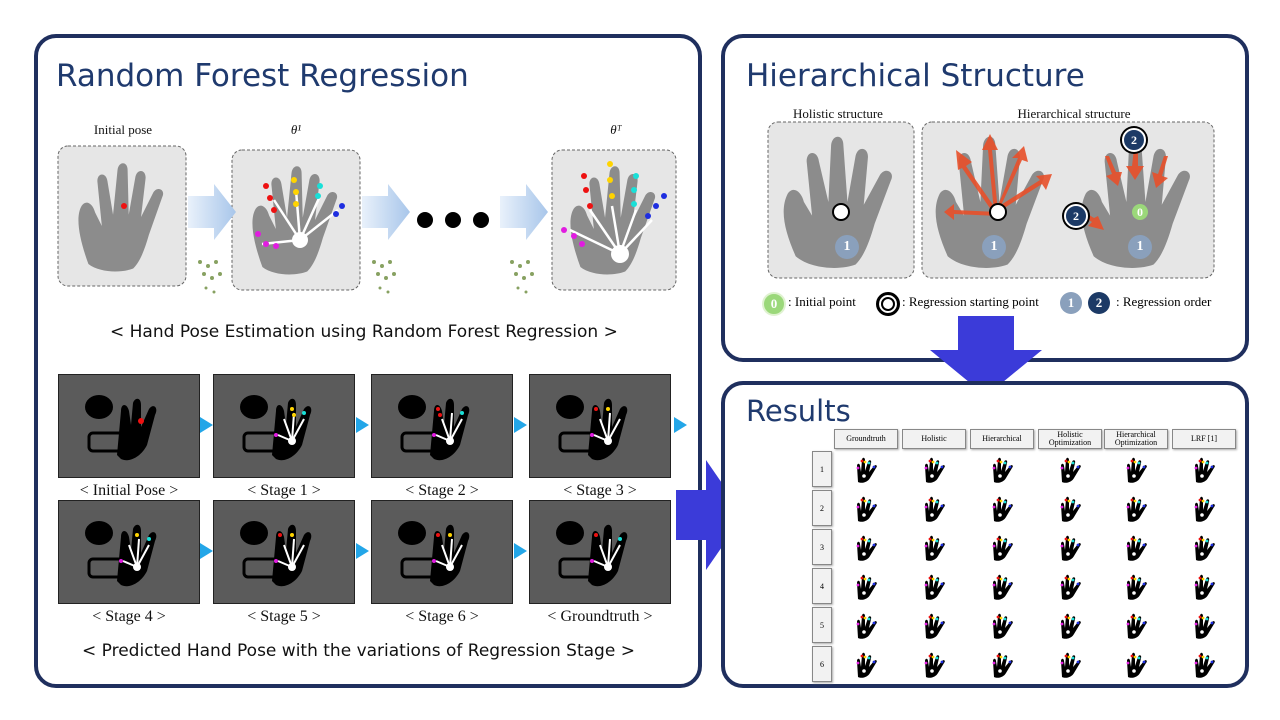 Image resolution: width=1280 pixels, height=720 pixels. What do you see at coordinates (1099, 303) in the screenshot?
I see `legend-order-2-icon: 2` at bounding box center [1099, 303].